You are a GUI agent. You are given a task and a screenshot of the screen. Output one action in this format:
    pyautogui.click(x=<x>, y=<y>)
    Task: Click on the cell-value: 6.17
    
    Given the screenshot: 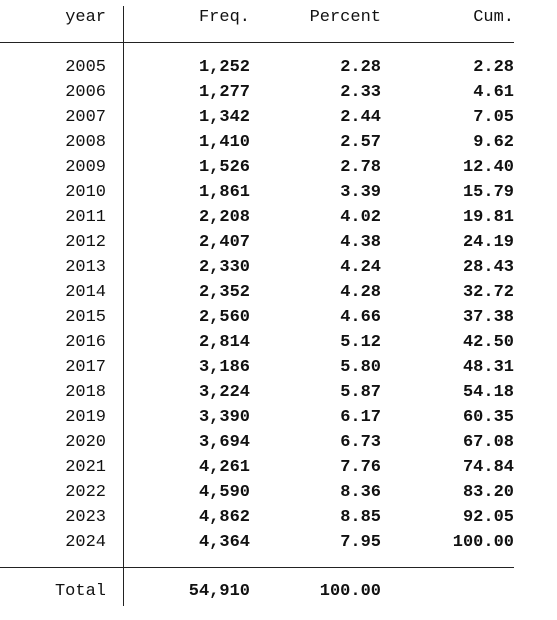 What is the action you would take?
    pyautogui.click(x=360, y=417)
    